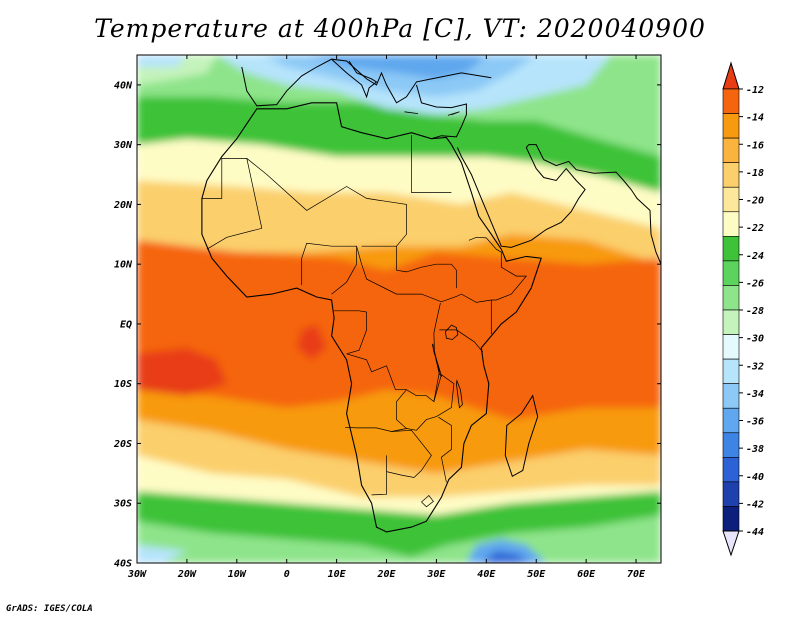  Describe the element at coordinates (755, 504) in the screenshot. I see `colorbar-label: -42` at that location.